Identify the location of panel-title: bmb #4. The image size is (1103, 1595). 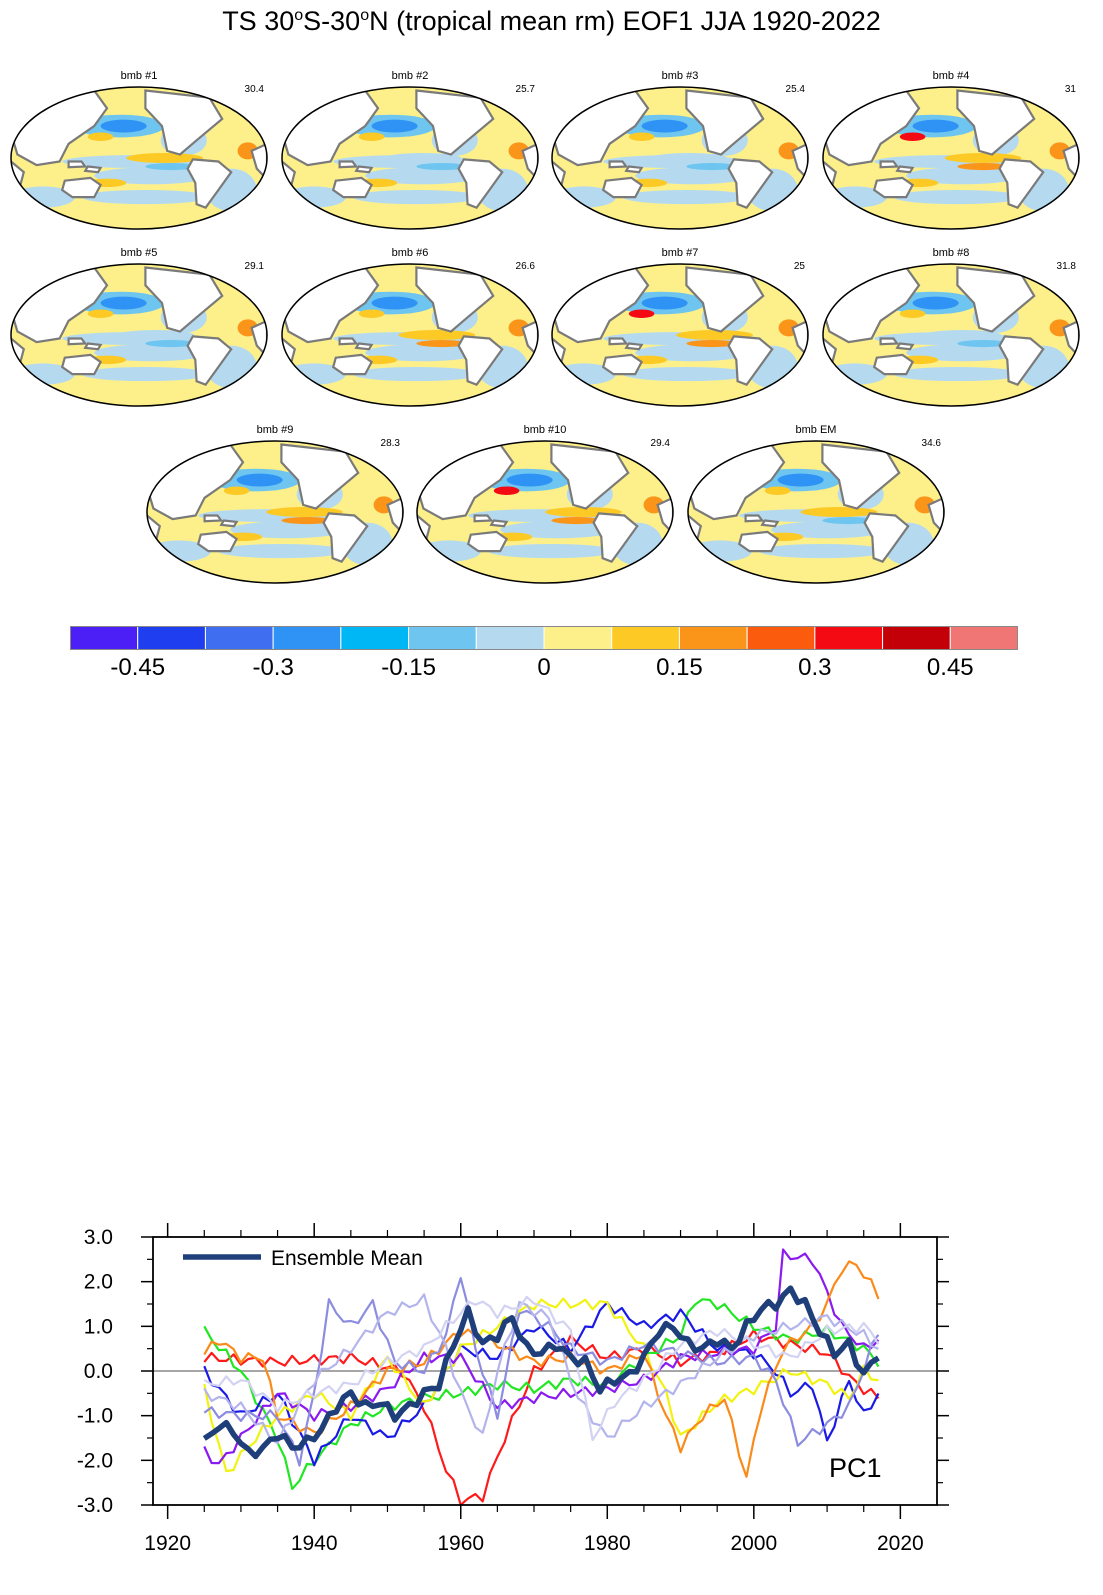
(951, 76).